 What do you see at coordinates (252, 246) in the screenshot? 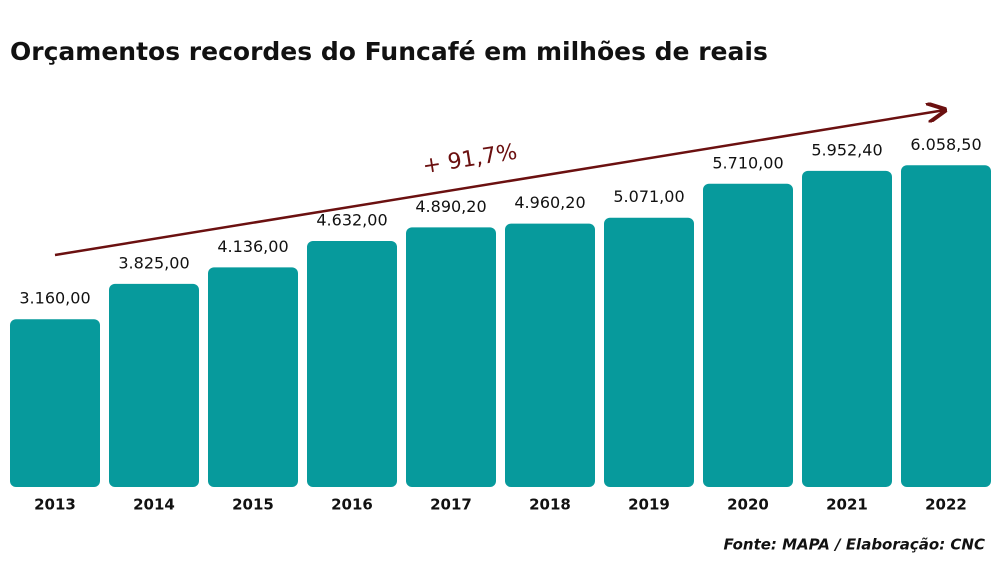
I see `value-label: 4.136,00` at bounding box center [252, 246].